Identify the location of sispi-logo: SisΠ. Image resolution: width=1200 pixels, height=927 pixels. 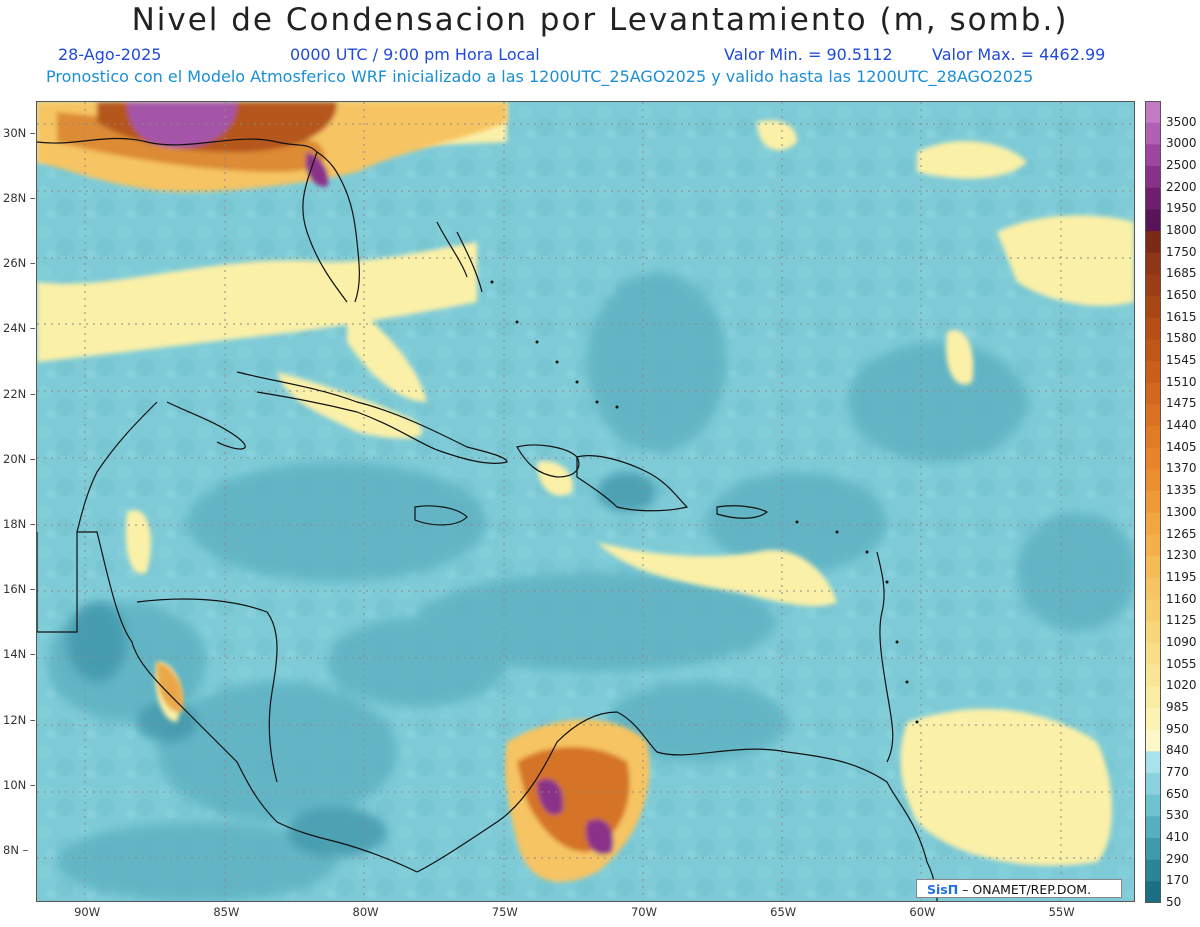
(943, 889).